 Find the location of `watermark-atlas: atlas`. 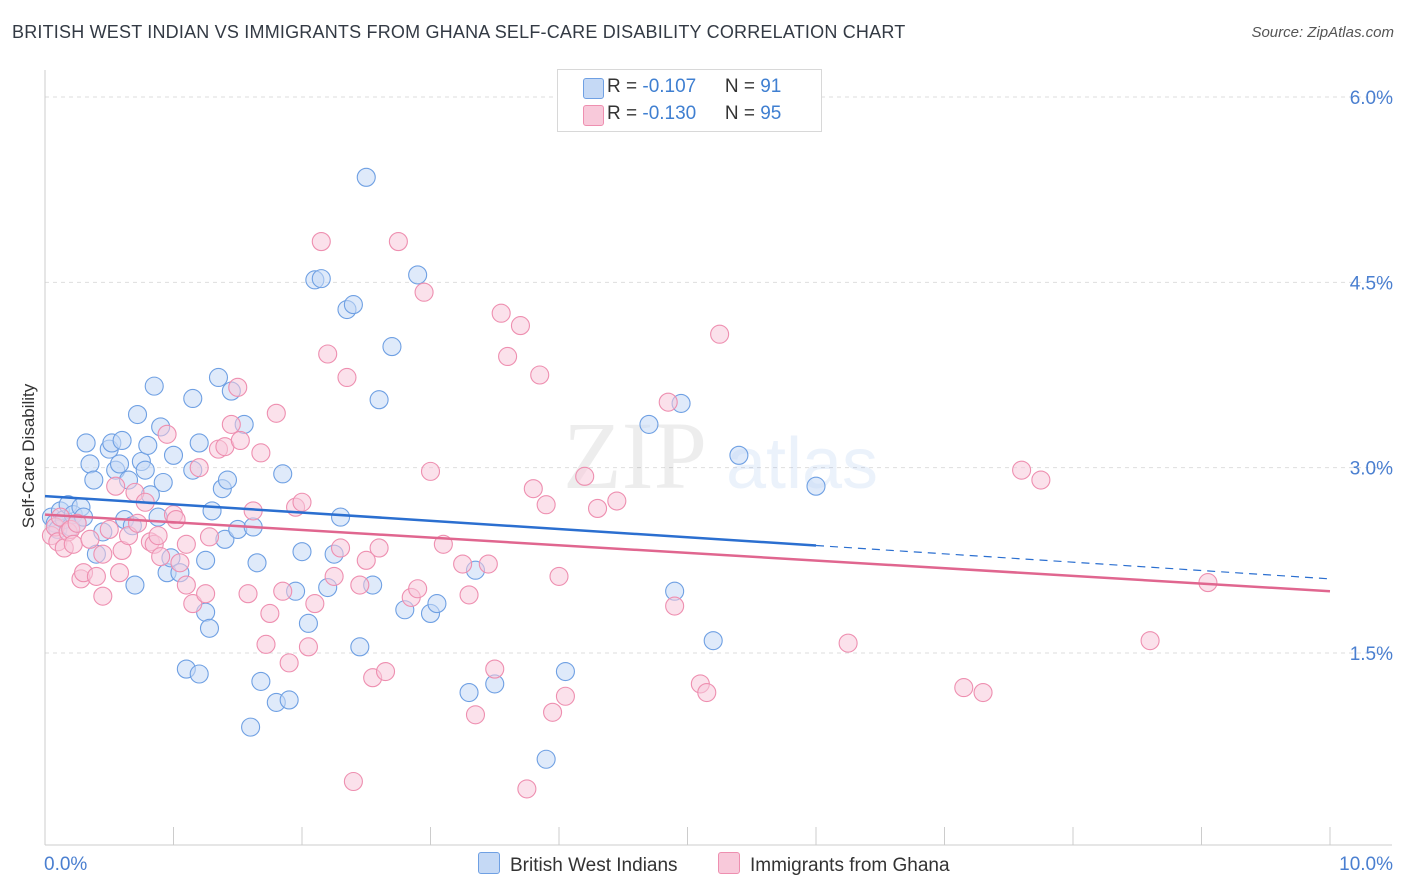

watermark-atlas: atlas is located at coordinates (802, 464).